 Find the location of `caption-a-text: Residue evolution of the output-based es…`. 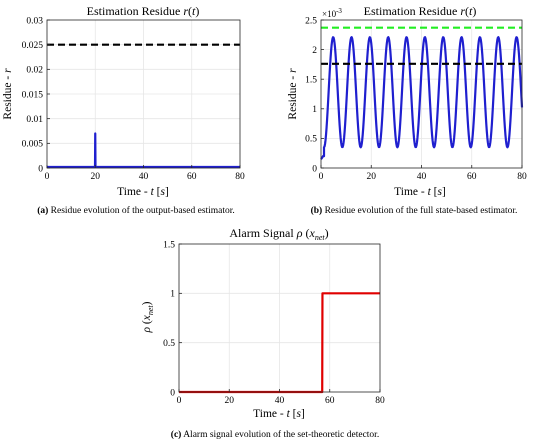

caption-a-text: Residue evolution of the output-based es… is located at coordinates (141, 211).